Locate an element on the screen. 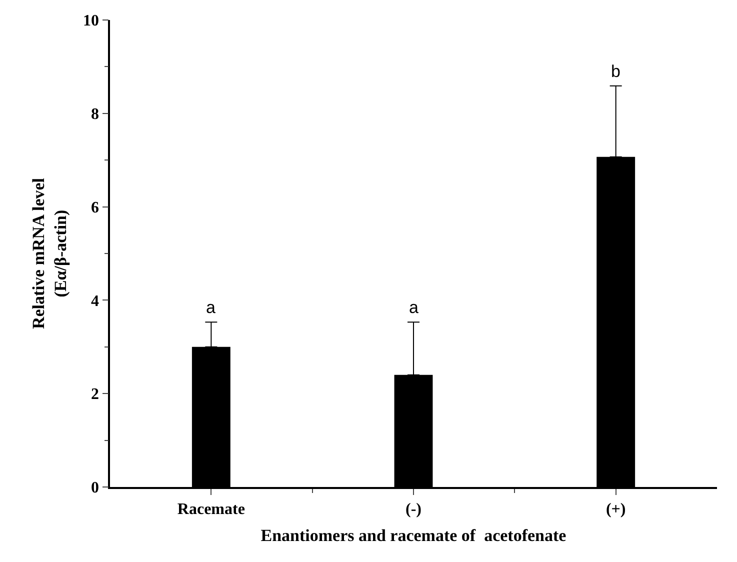 This screenshot has height=562, width=737. x-tick-label: (+) is located at coordinates (616, 509).